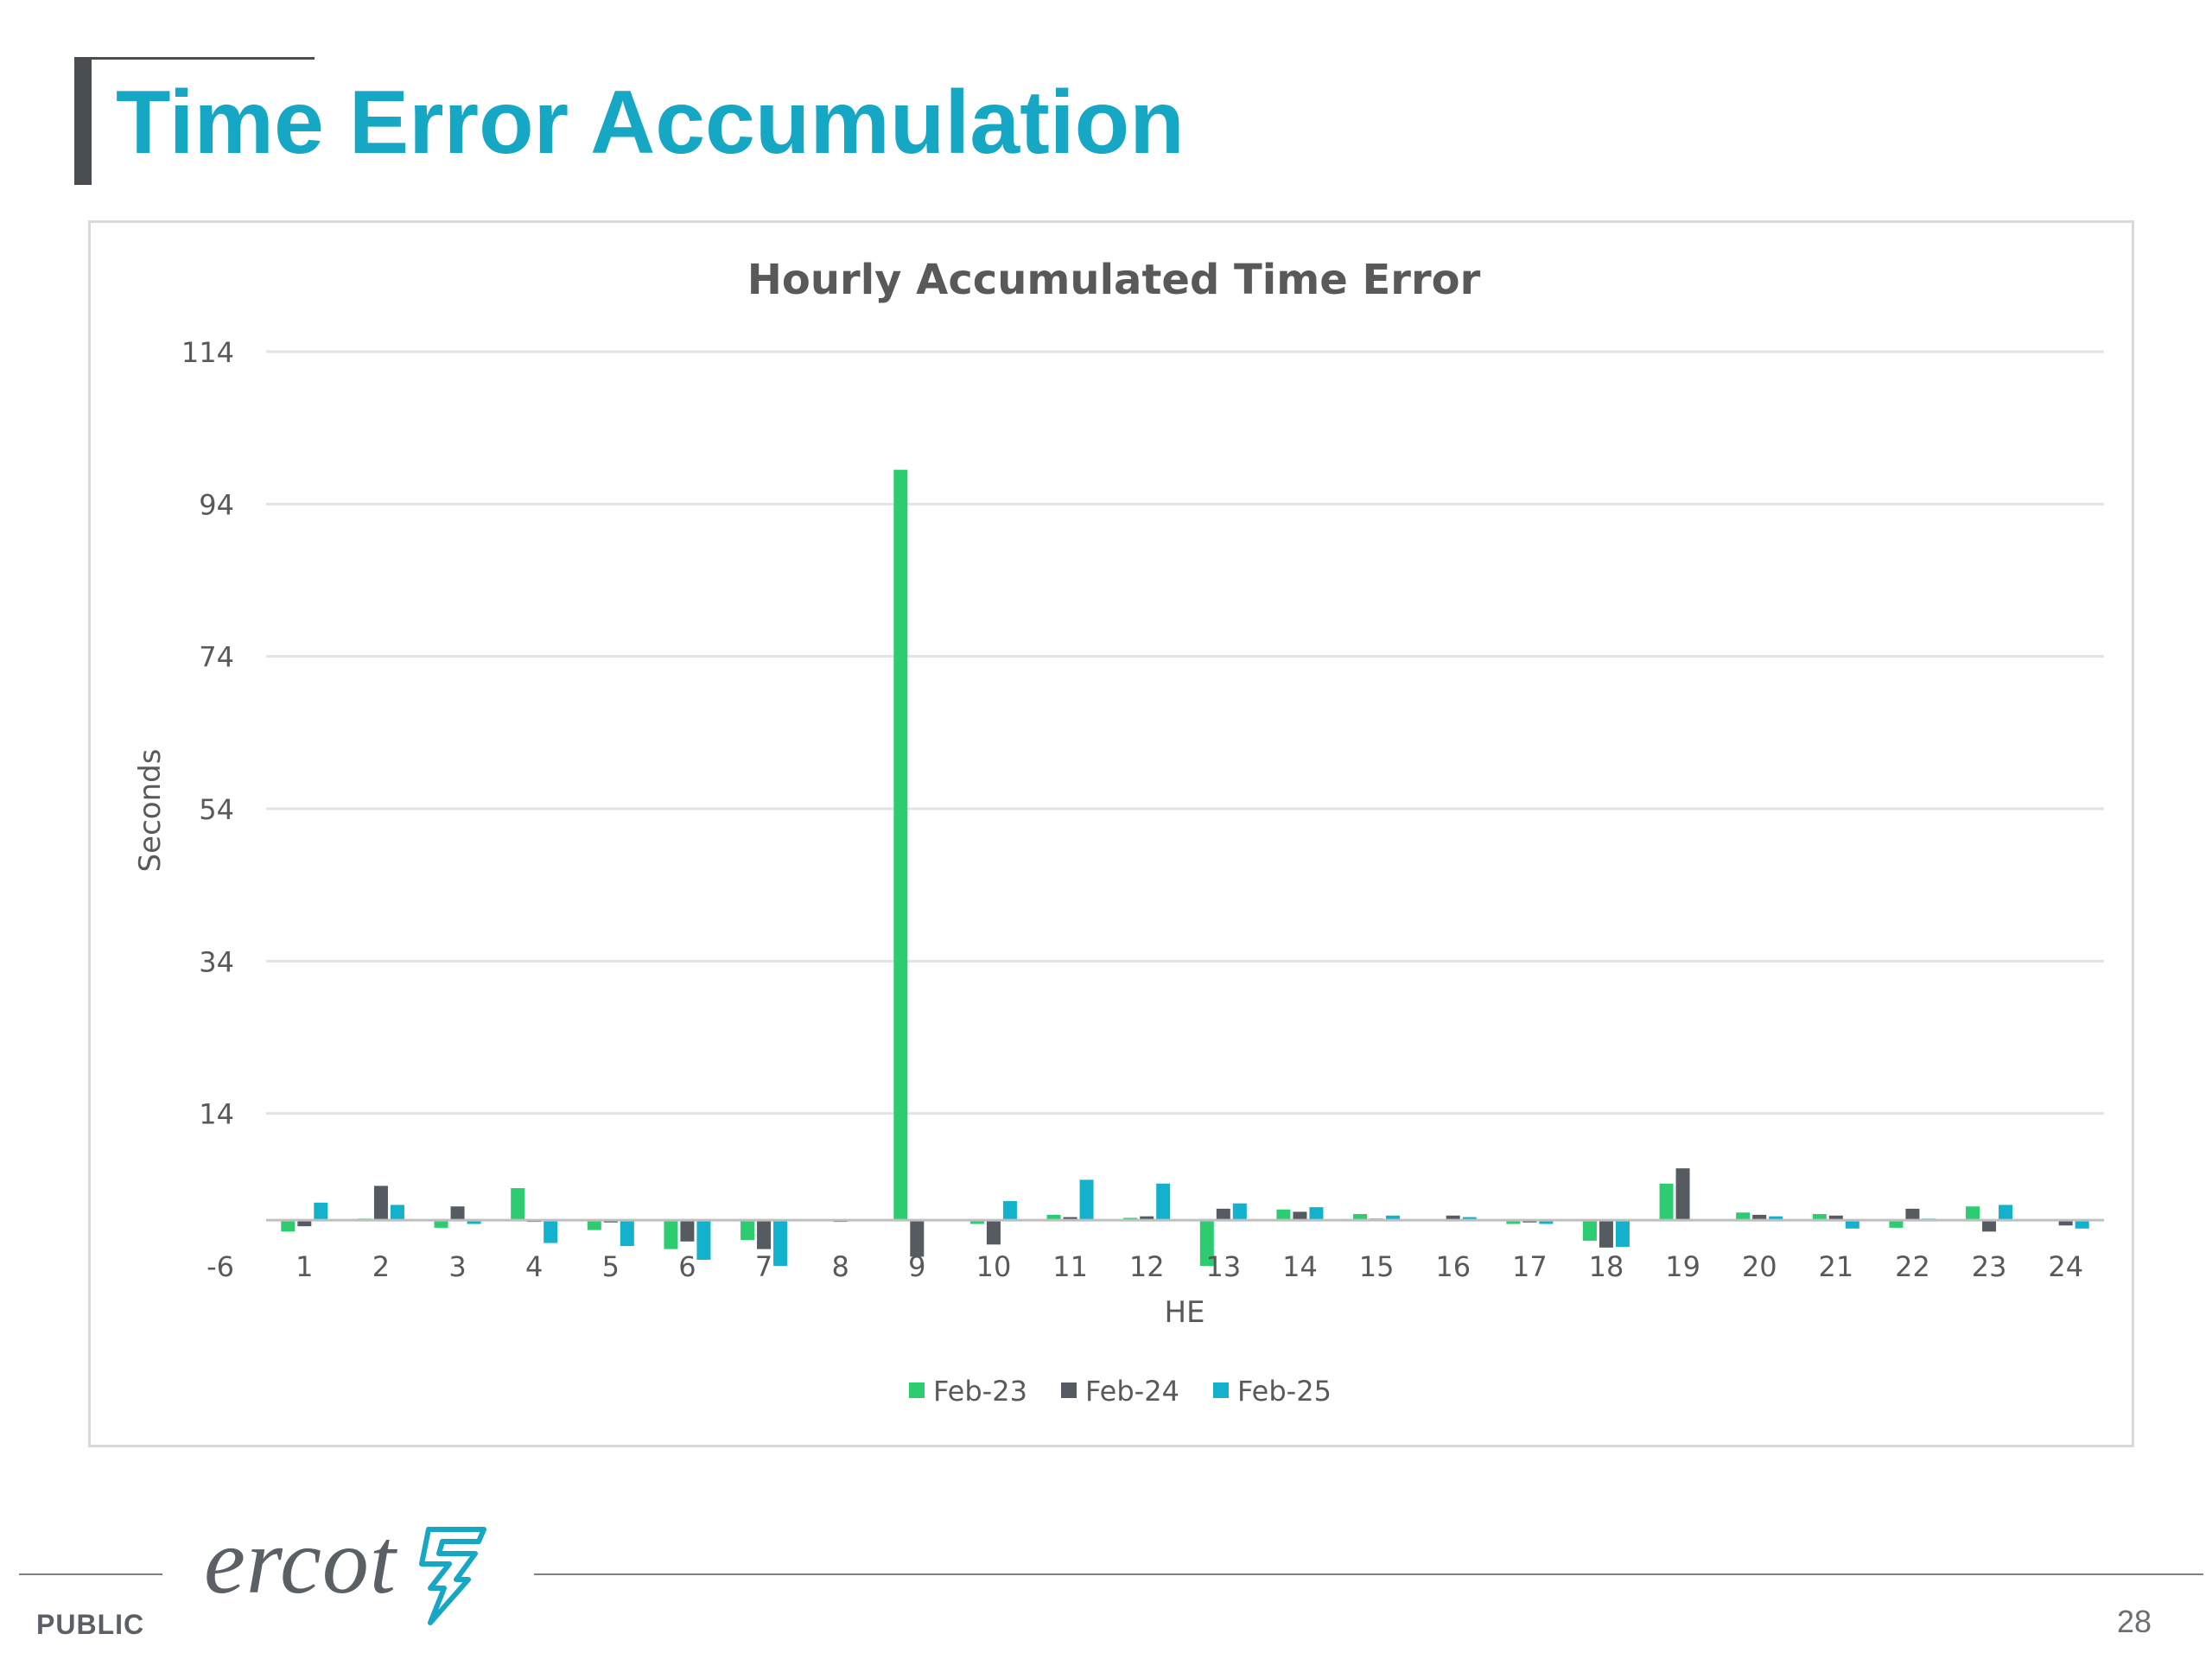  I want to click on y-tick-label: 54, so click(216, 809).